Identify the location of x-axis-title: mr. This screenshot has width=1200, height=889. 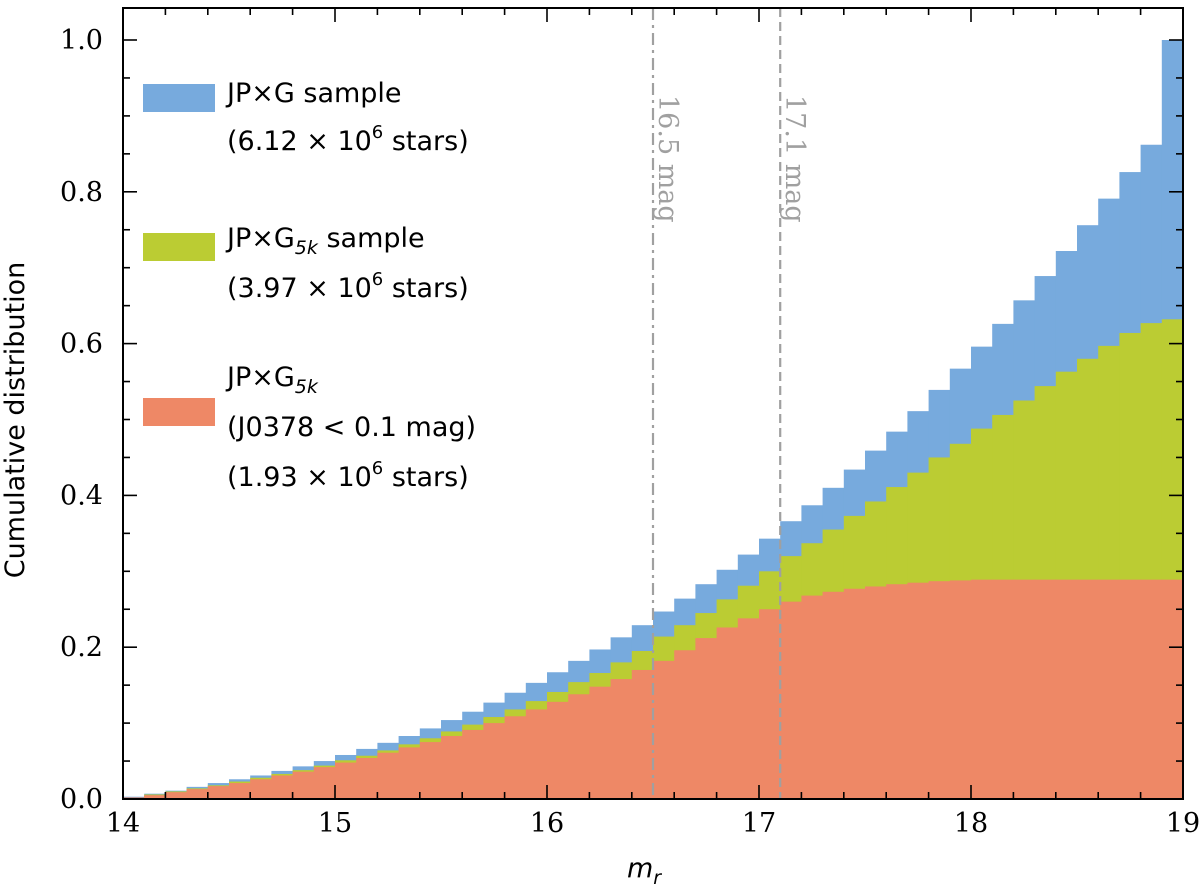
(644, 871).